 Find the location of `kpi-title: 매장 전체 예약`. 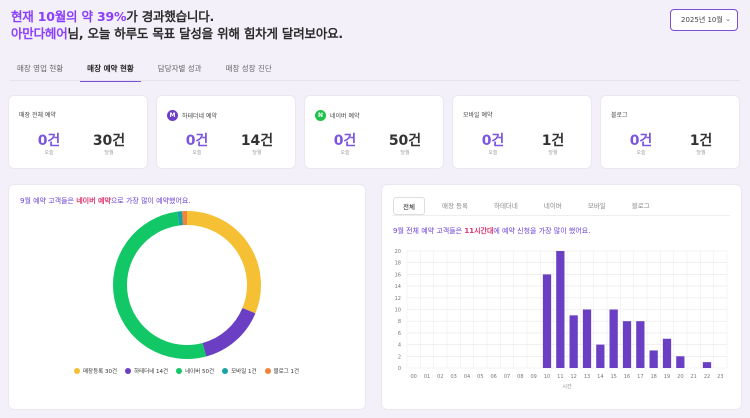

kpi-title: 매장 전체 예약 is located at coordinates (37, 115).